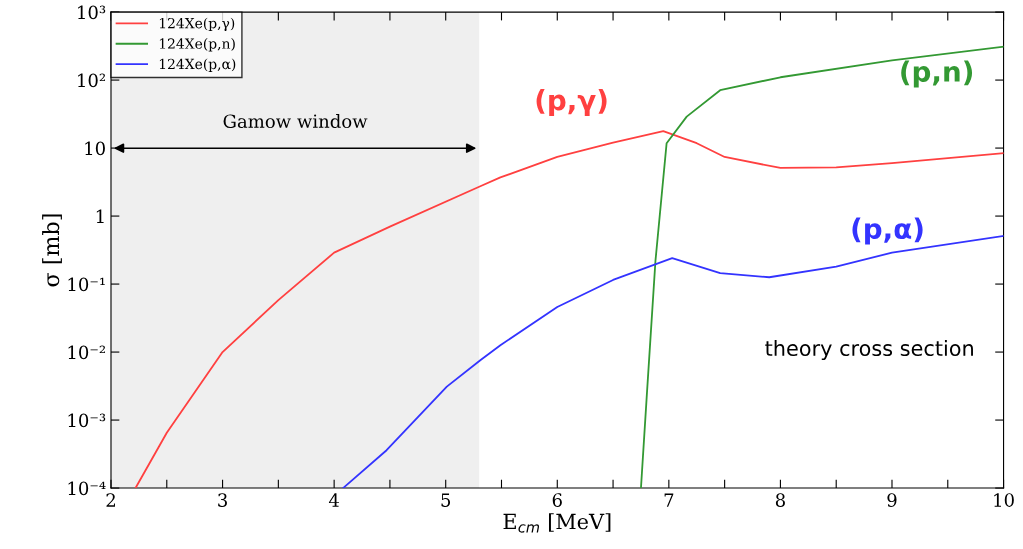 This screenshot has width=1023, height=549. Describe the element at coordinates (937, 74) in the screenshot. I see `annotation: (p,n)` at that location.